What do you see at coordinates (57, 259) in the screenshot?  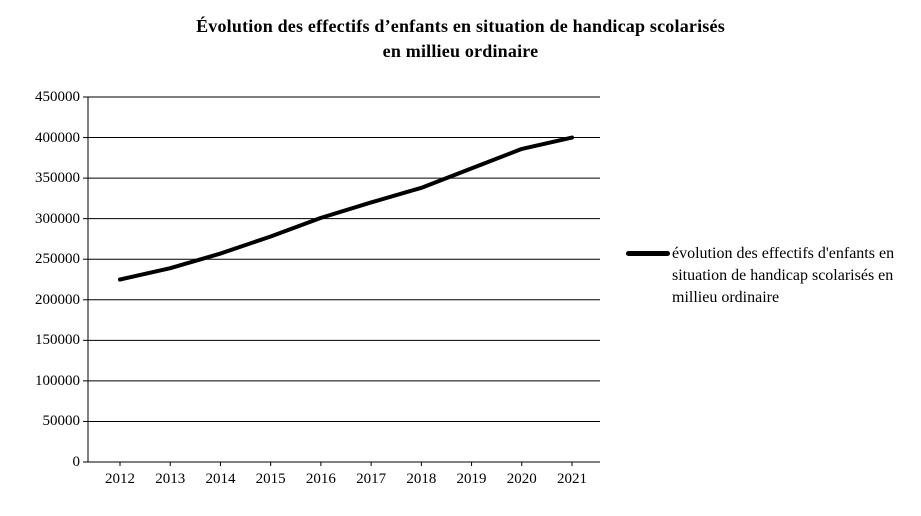 I see `y-tick-label: 250000` at bounding box center [57, 259].